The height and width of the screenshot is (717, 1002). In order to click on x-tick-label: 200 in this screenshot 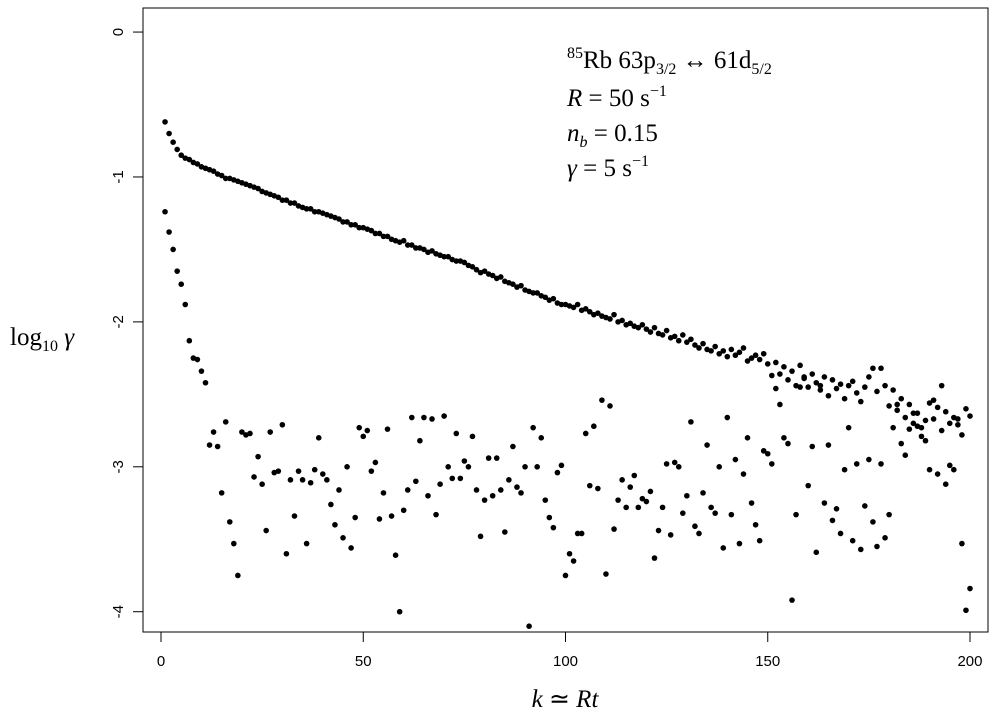, I will do `click(969, 661)`.